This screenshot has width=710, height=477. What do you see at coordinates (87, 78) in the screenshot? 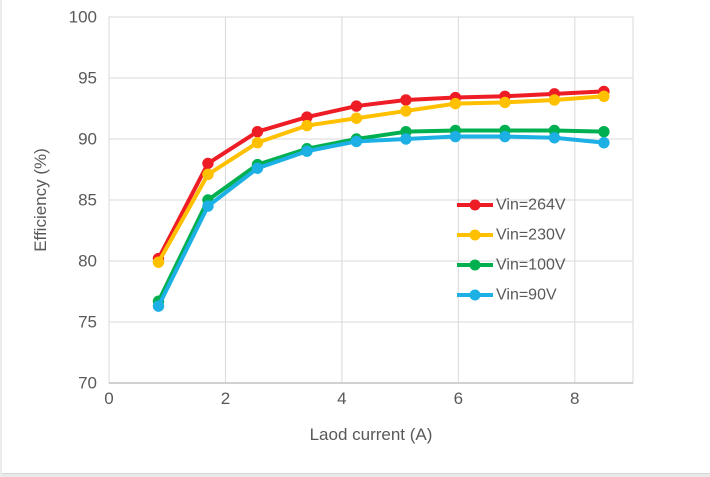
I see `y-tick-label: 95` at bounding box center [87, 78].